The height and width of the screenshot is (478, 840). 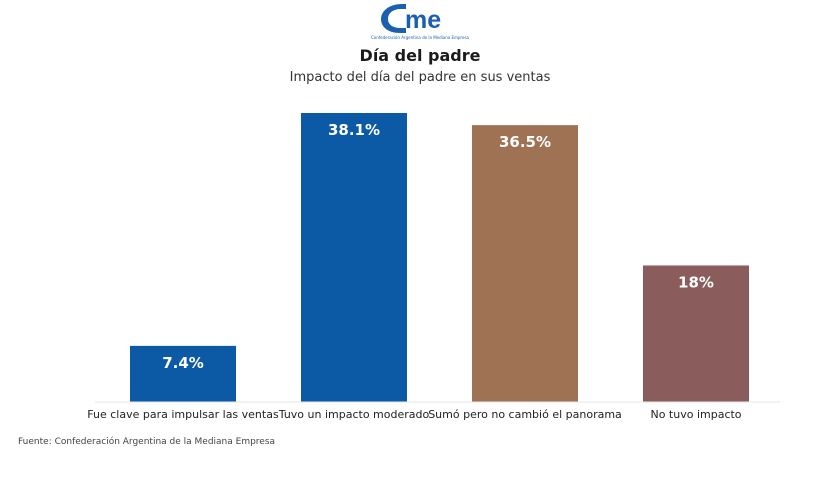 I want to click on chart-subtitle: Impacto del día del padre en sus ventas, so click(x=420, y=77).